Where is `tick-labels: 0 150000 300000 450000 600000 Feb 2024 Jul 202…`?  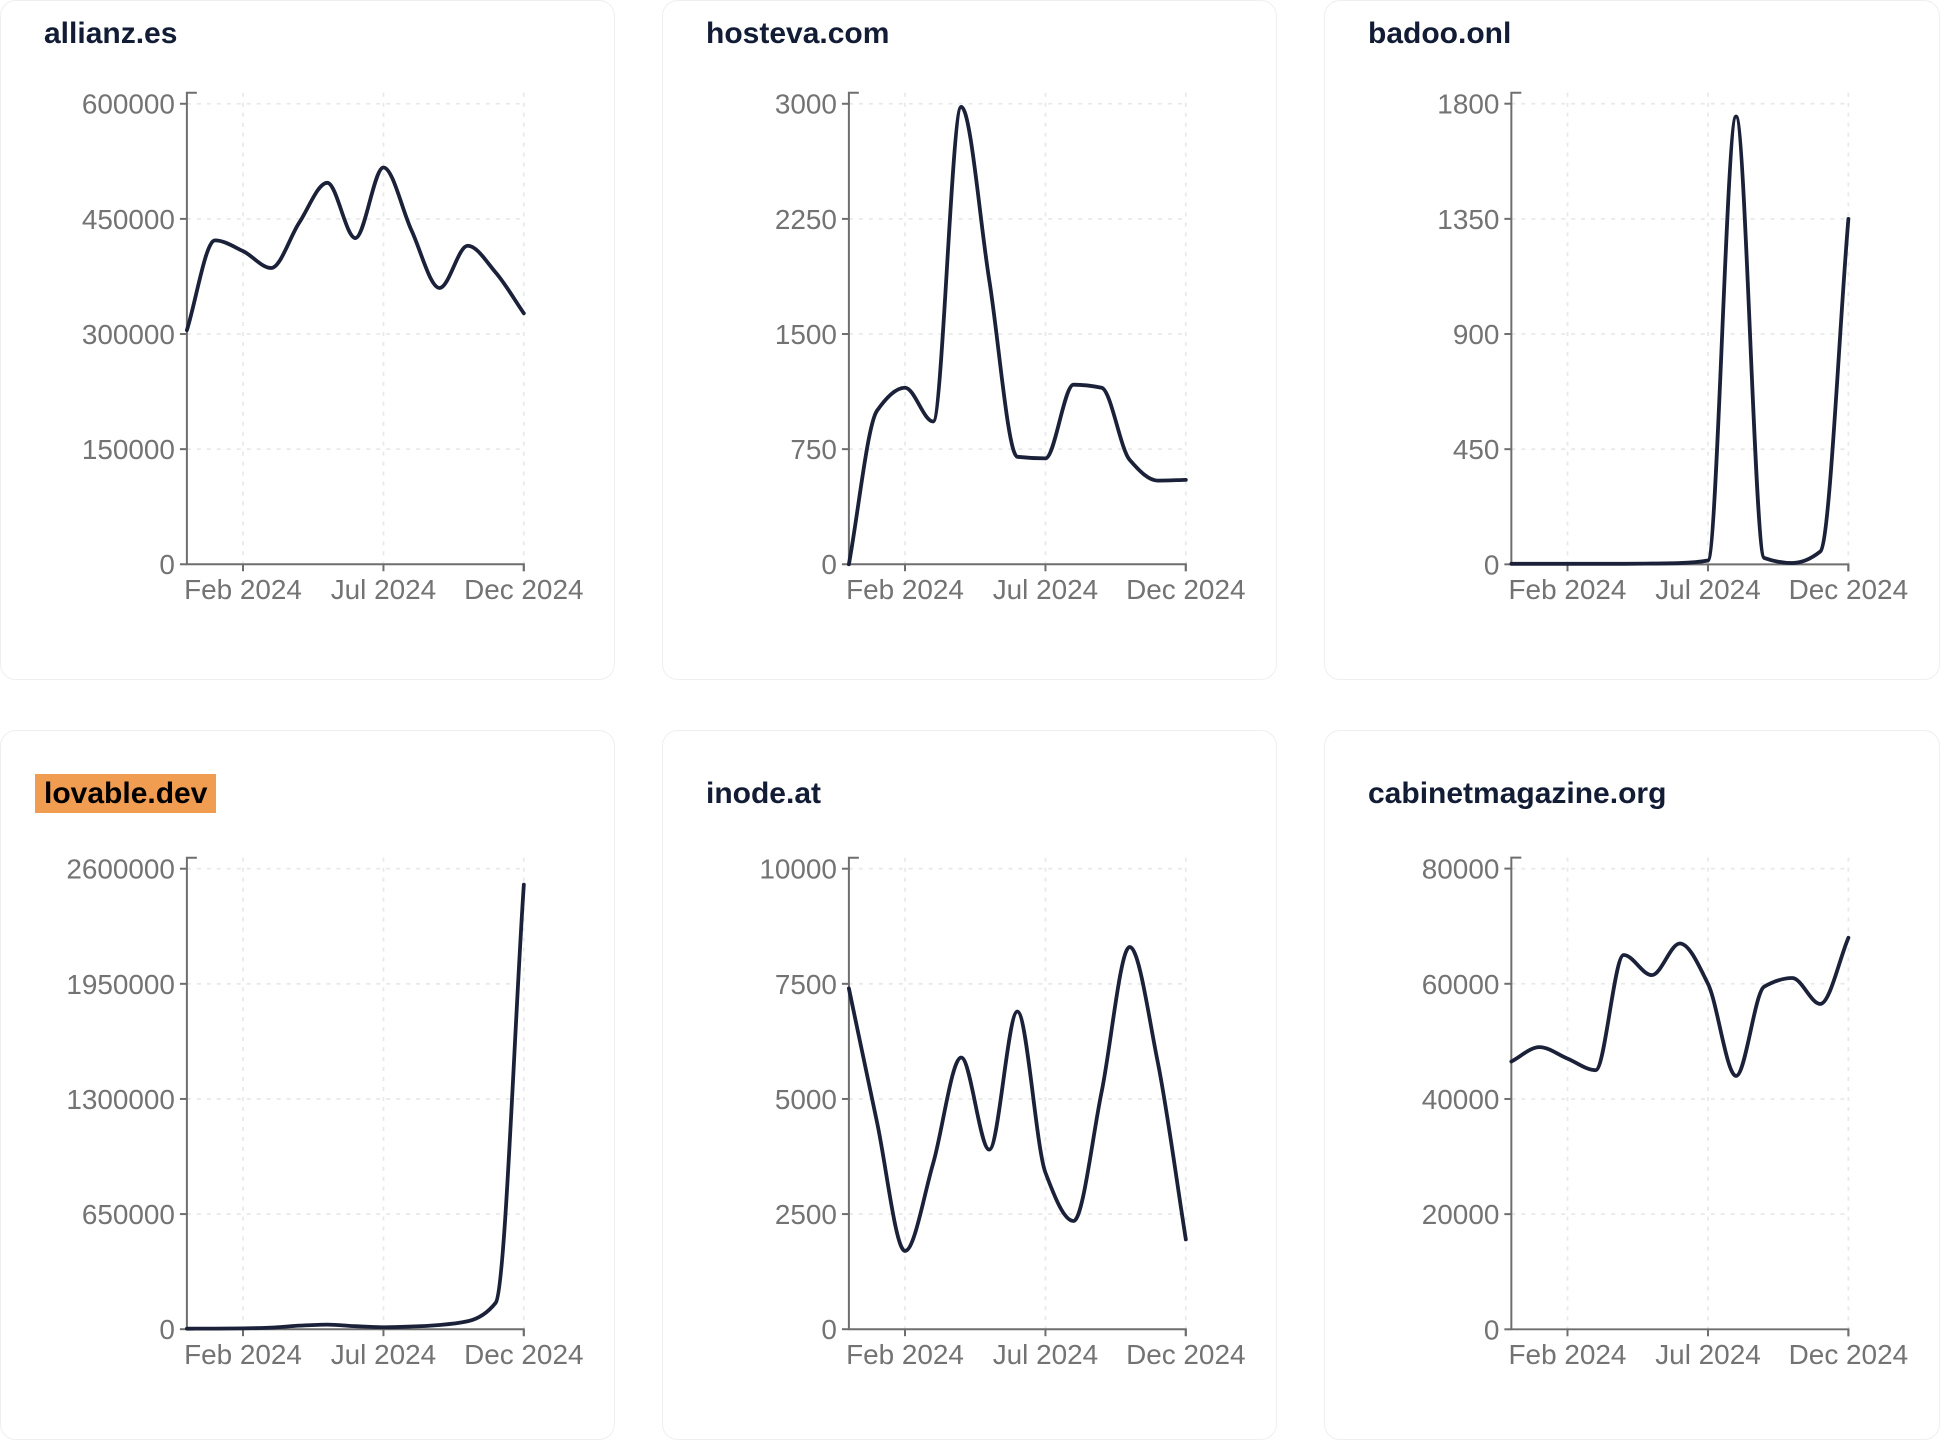
tick-labels: 0 150000 300000 450000 600000 Feb 2024 Jul 202… is located at coordinates (333, 347).